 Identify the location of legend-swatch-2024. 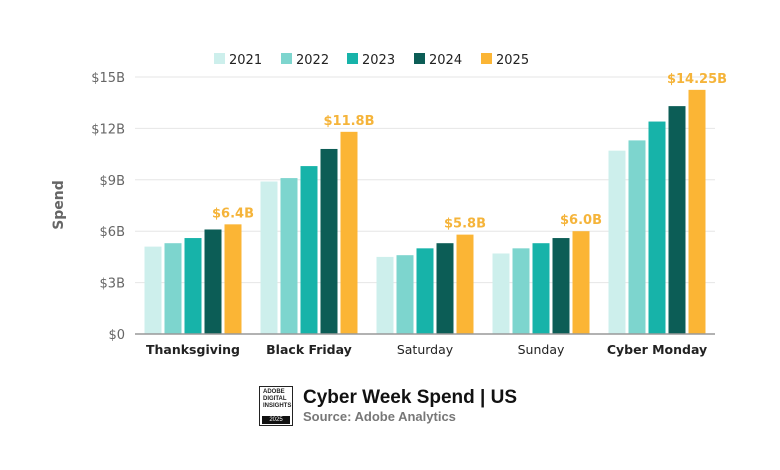
(419, 58).